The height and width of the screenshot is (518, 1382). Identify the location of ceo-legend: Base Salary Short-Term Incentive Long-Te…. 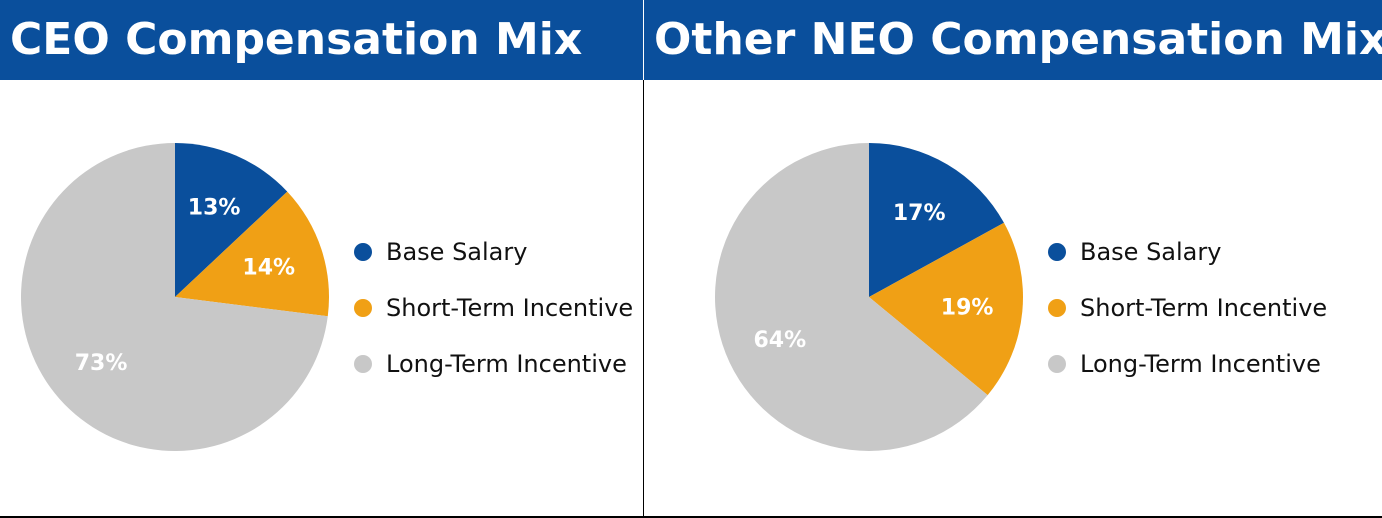
(493, 308).